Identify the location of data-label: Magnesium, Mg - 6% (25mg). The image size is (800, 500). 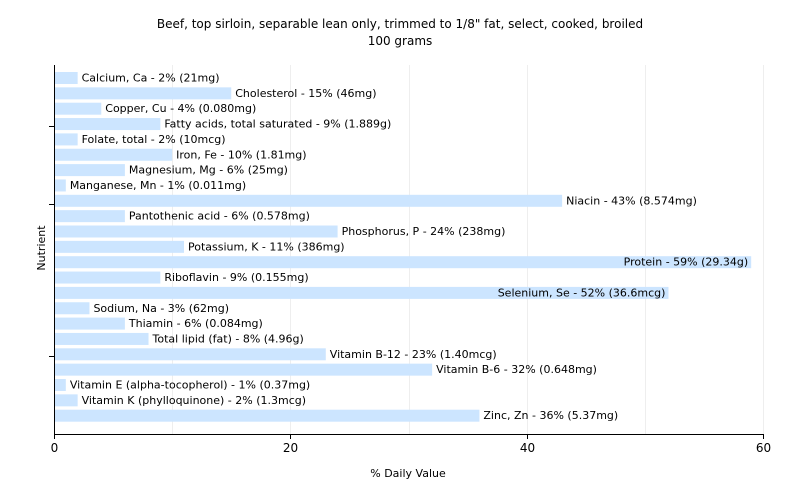
(208, 170).